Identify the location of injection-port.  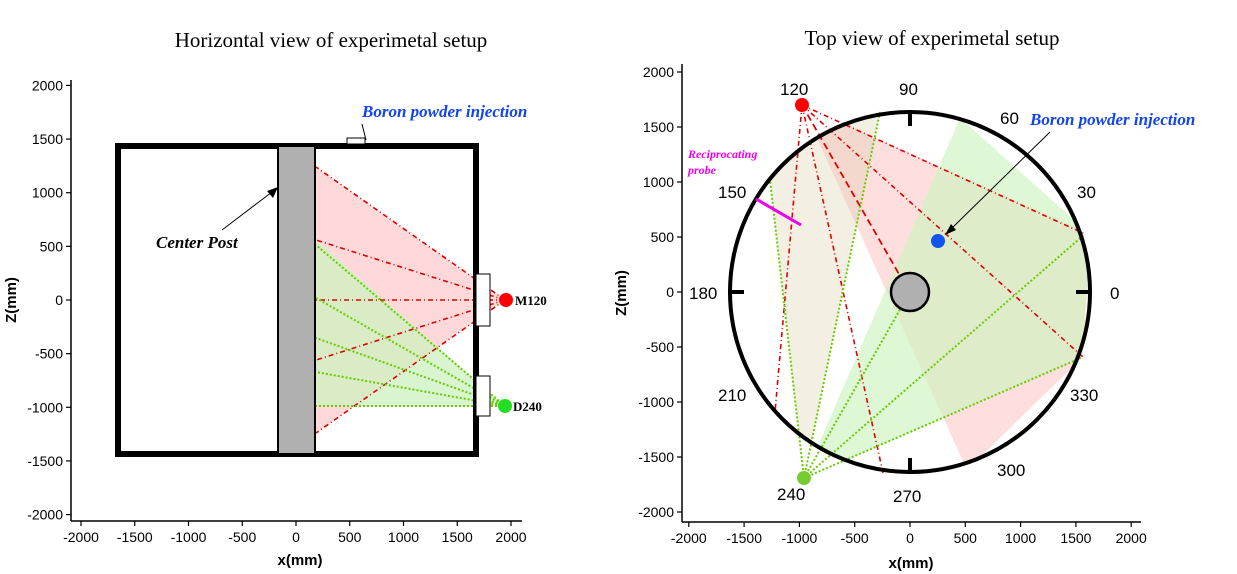
(356, 141).